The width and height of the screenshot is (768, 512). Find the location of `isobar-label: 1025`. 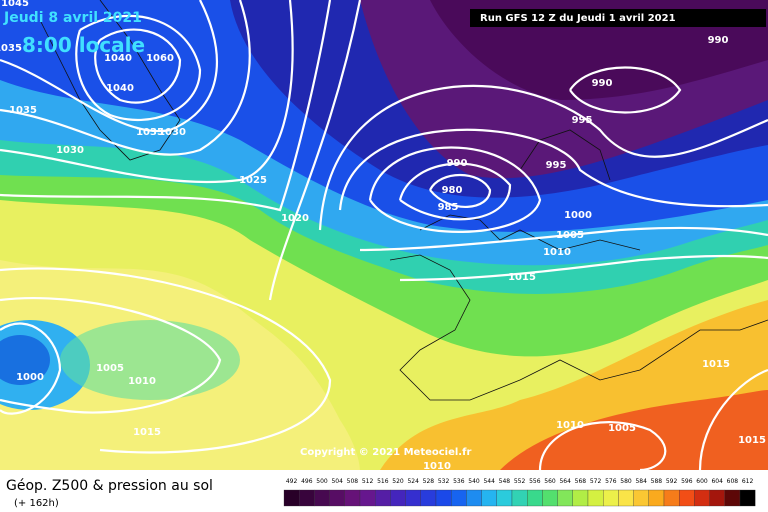

isobar-label: 1025 is located at coordinates (253, 180).